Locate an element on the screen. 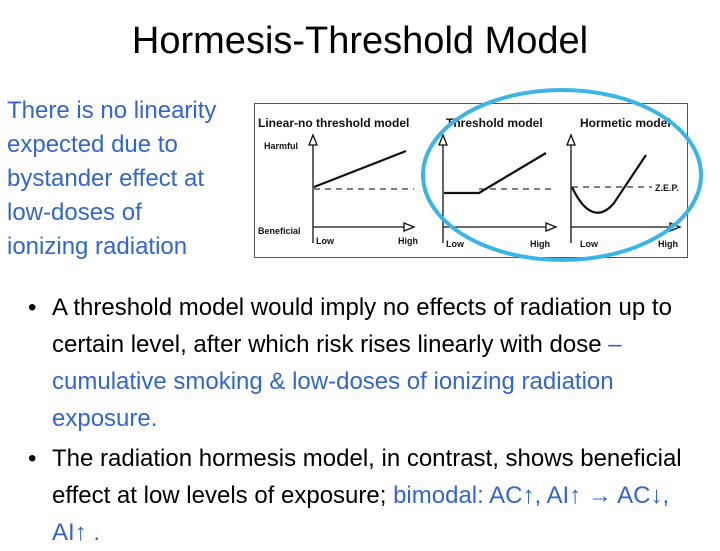  y-label-beneficial: Beneficial is located at coordinates (279, 231).